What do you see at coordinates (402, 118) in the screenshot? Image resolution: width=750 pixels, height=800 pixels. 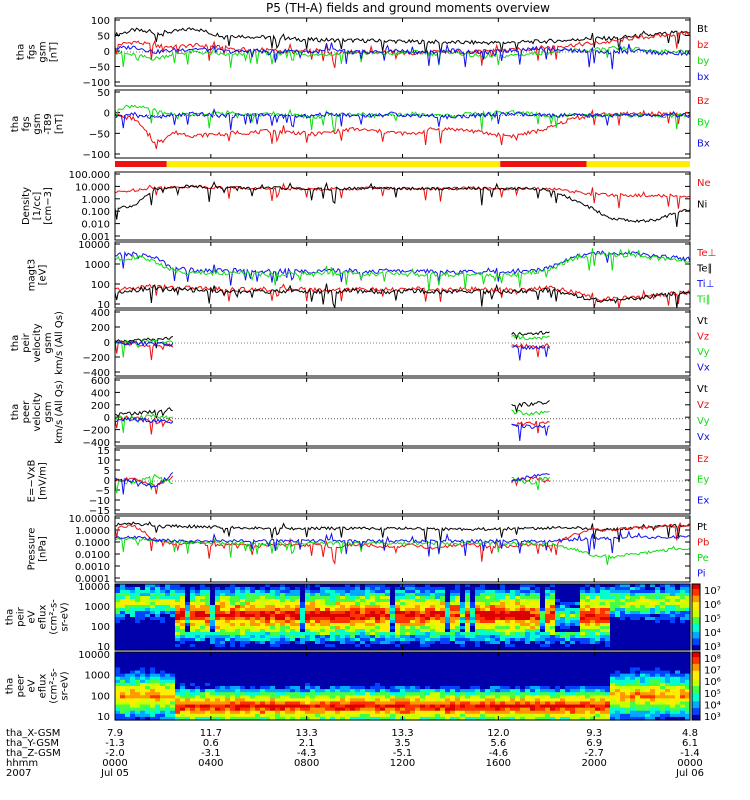 I see `series-By` at bounding box center [402, 118].